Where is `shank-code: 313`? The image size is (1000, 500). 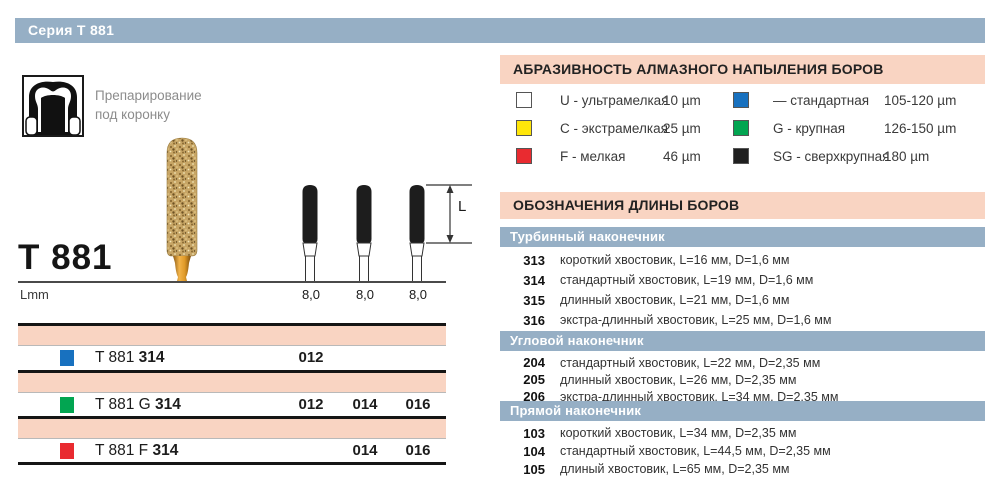 shank-code: 313 is located at coordinates (534, 260).